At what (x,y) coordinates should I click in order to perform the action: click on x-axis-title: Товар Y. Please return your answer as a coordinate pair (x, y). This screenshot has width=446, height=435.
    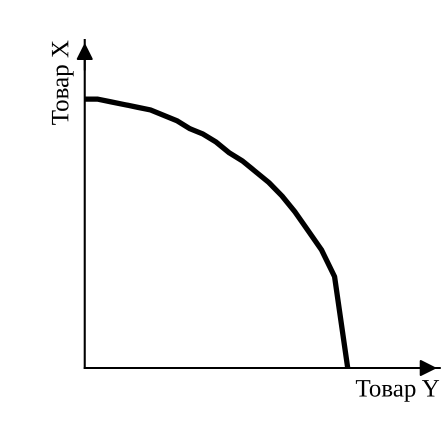
    Looking at the image, I should click on (398, 391).